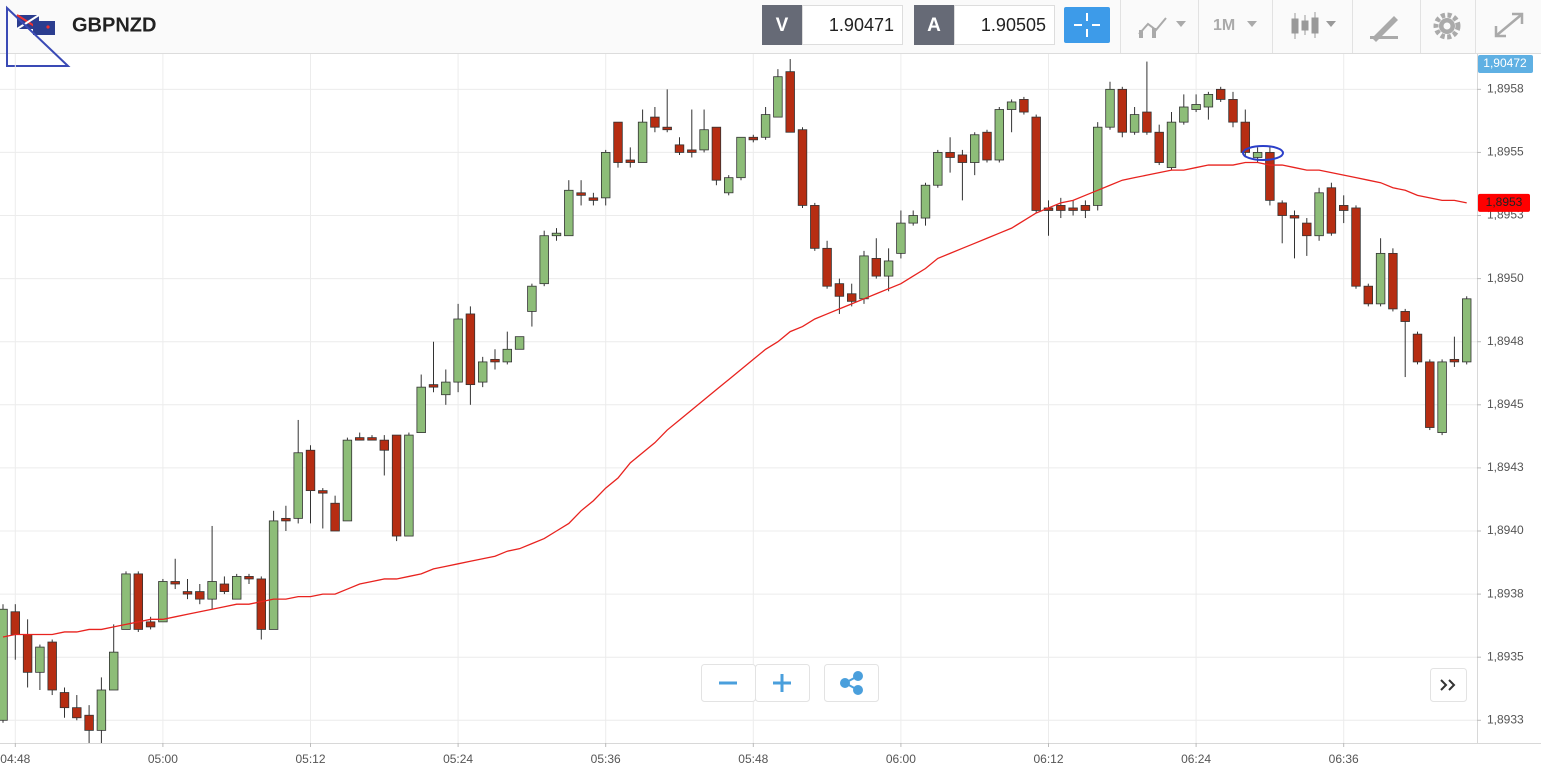  Describe the element at coordinates (1224, 25) in the screenshot. I see `timeframe-button: 1M` at that location.